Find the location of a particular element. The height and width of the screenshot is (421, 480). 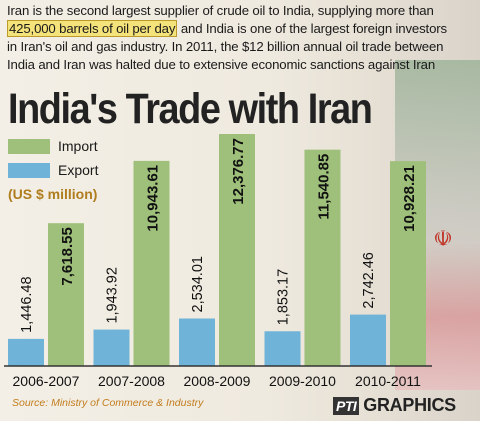

credit: PTI GRAPHICS is located at coordinates (394, 405).